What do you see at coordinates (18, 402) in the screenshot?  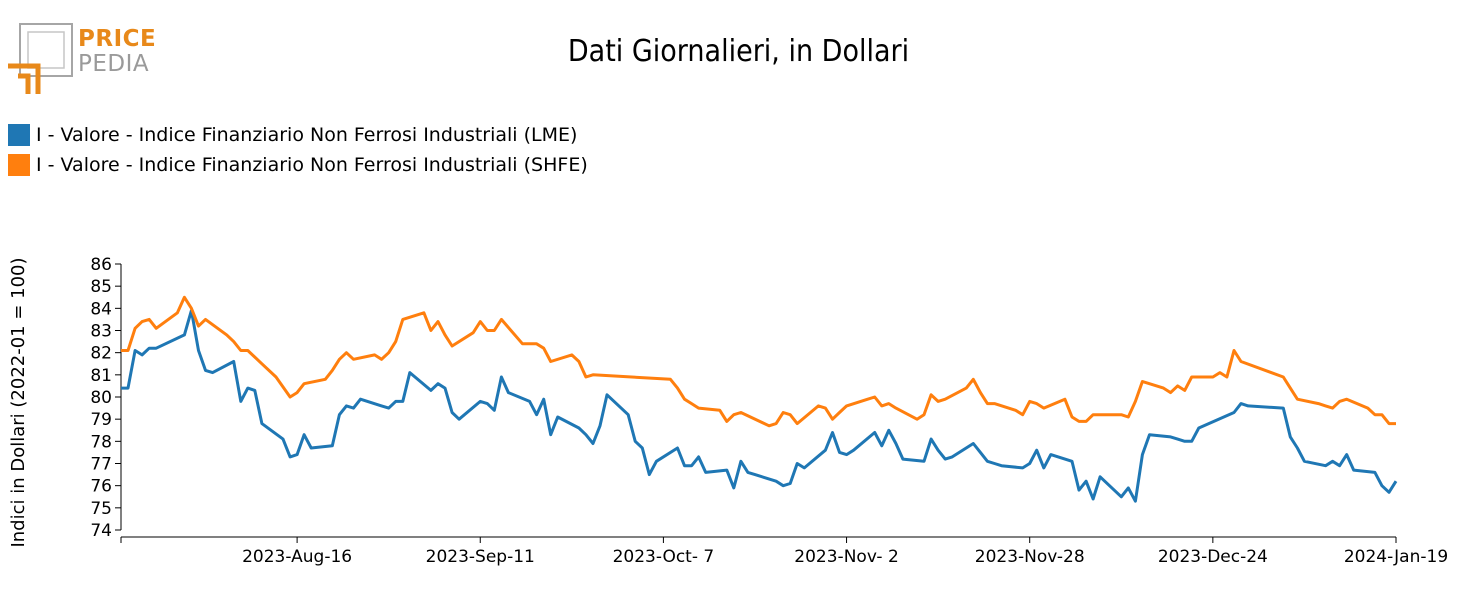 I see `y-axis-title: Indici in Dollari (2022-01 = 100)` at bounding box center [18, 402].